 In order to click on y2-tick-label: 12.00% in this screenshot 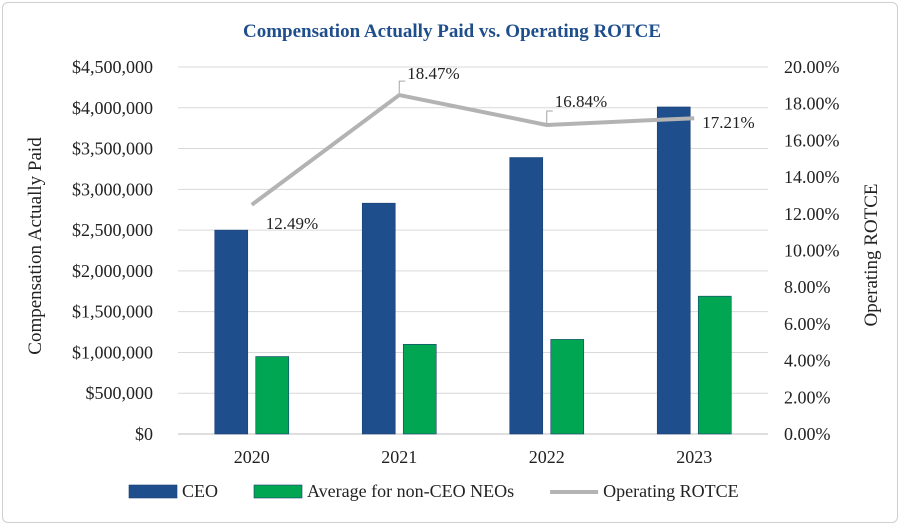, I will do `click(812, 214)`.